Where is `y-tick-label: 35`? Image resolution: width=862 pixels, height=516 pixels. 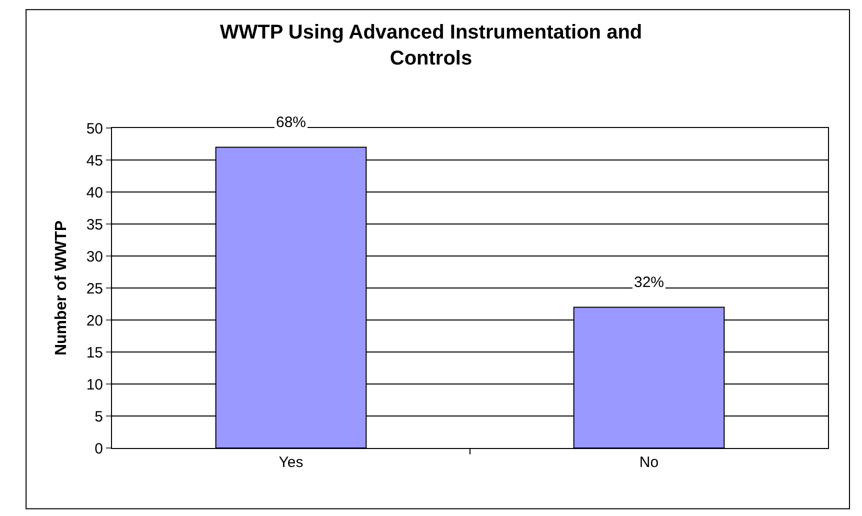
y-tick-label: 35 is located at coordinates (94, 225).